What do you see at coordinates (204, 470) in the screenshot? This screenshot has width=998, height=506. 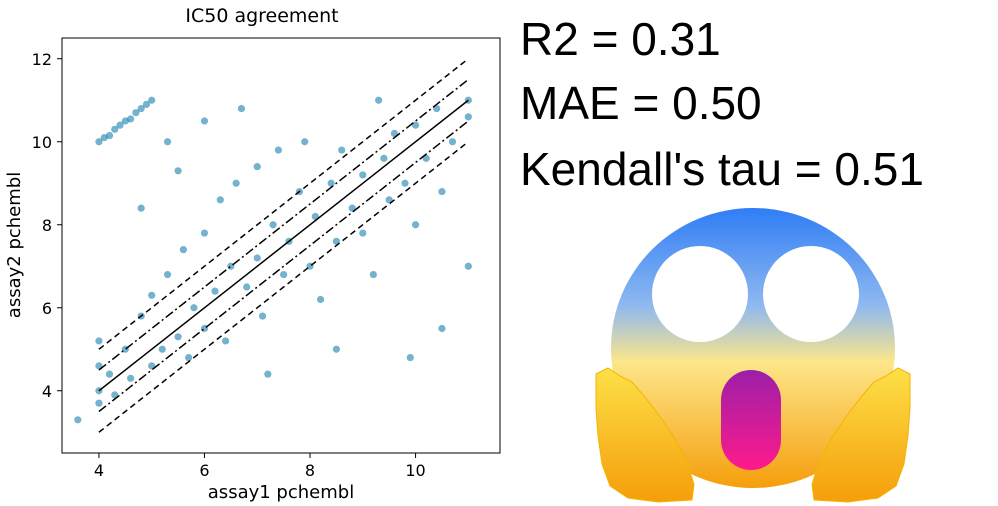 I see `x-tick-label: 6` at bounding box center [204, 470].